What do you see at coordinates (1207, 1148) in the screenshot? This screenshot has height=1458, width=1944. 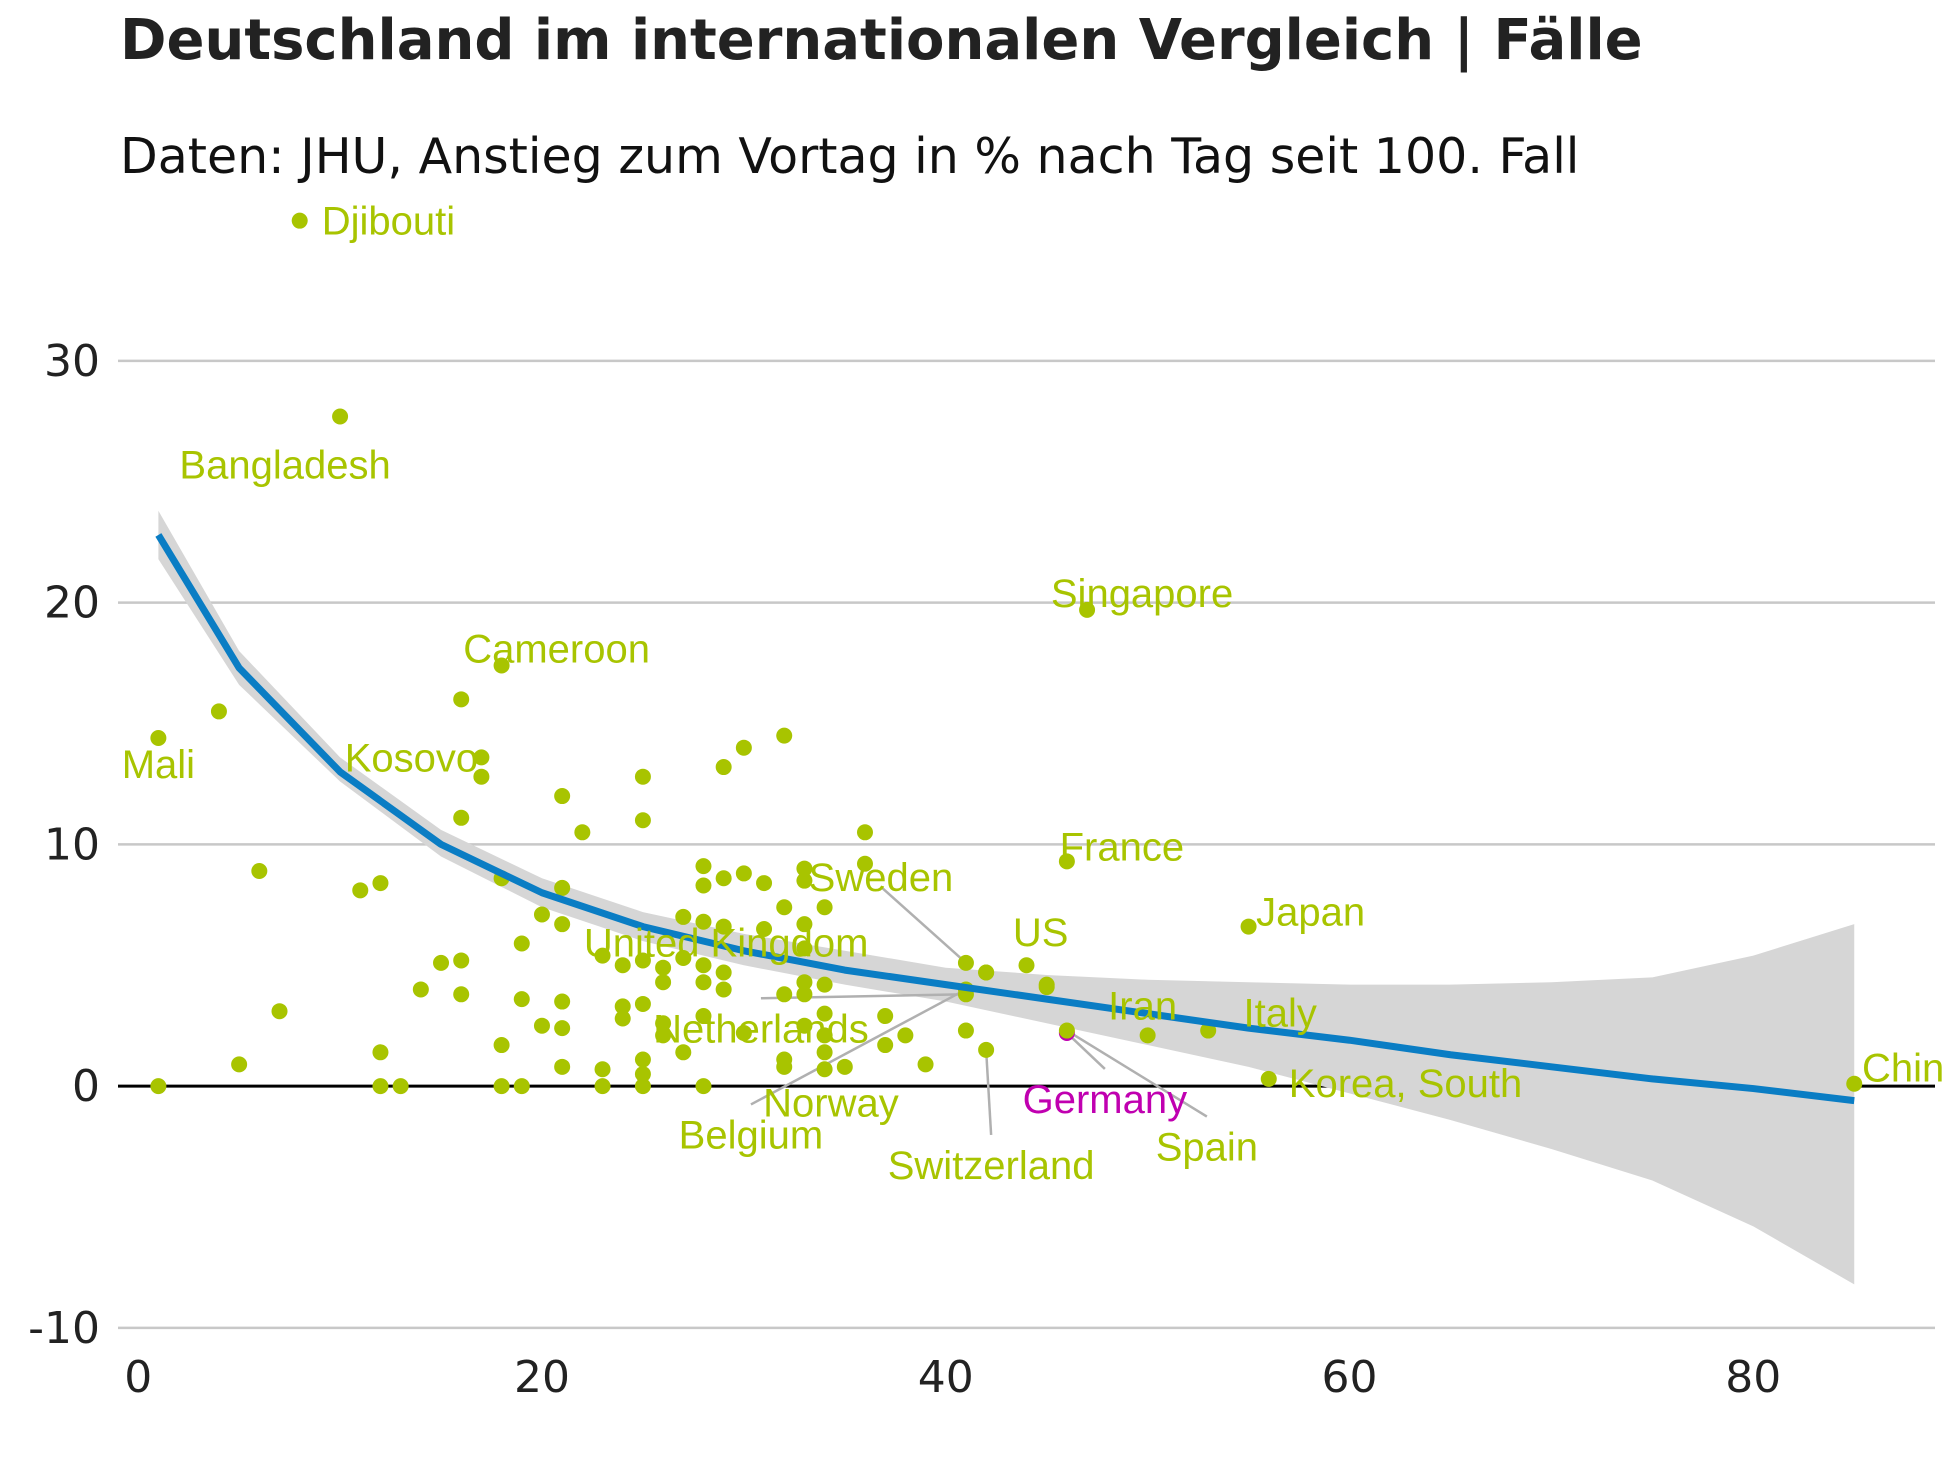 I see `point-label-spain: Spain` at bounding box center [1207, 1148].